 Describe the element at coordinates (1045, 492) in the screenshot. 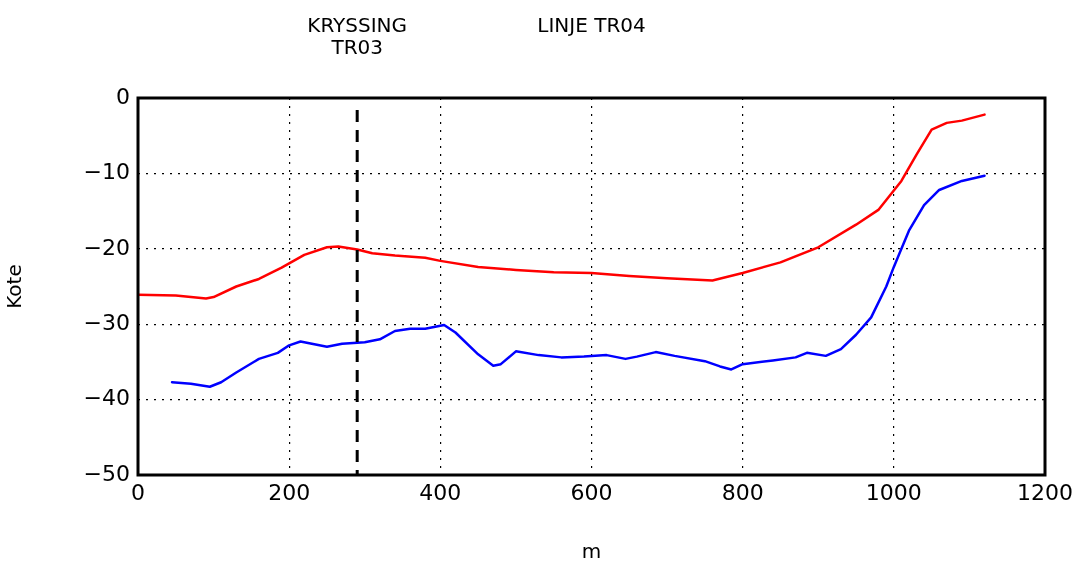

I see `x-tick-label: 1200` at that location.